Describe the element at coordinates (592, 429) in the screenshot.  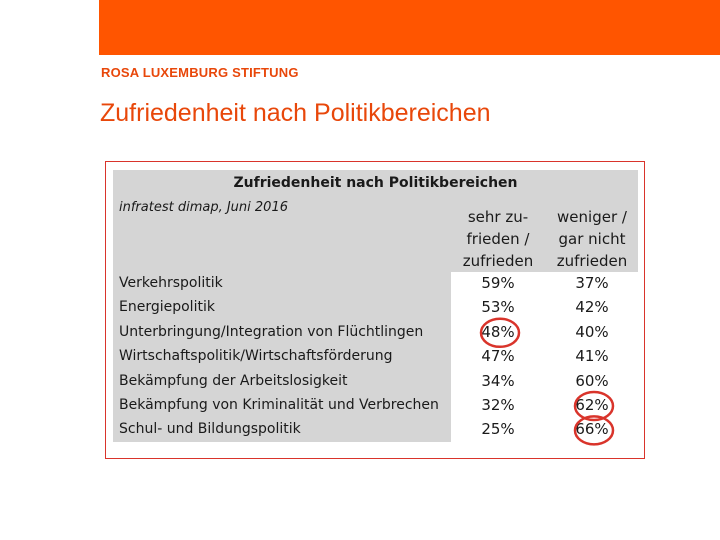
I see `value-dissatisfied: 66%` at that location.